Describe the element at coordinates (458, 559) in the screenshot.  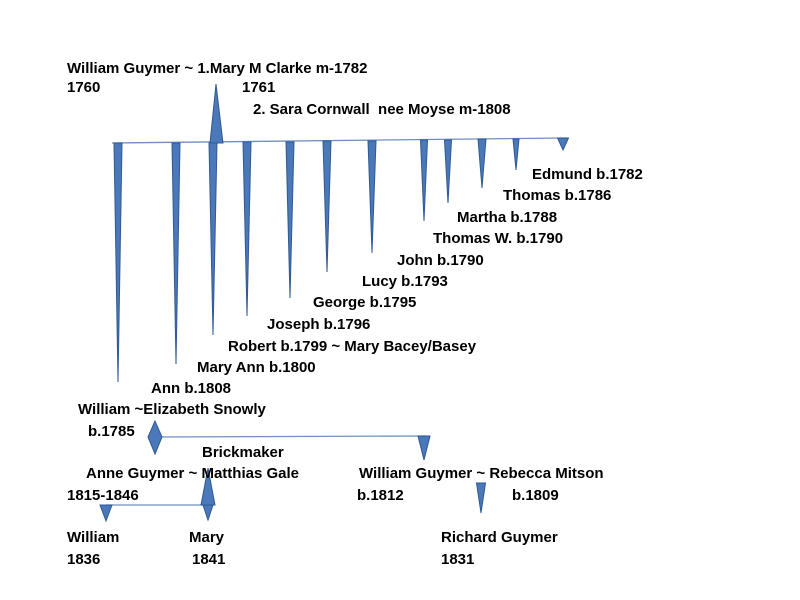
I see `grandchild-richard-year: 1831` at that location.